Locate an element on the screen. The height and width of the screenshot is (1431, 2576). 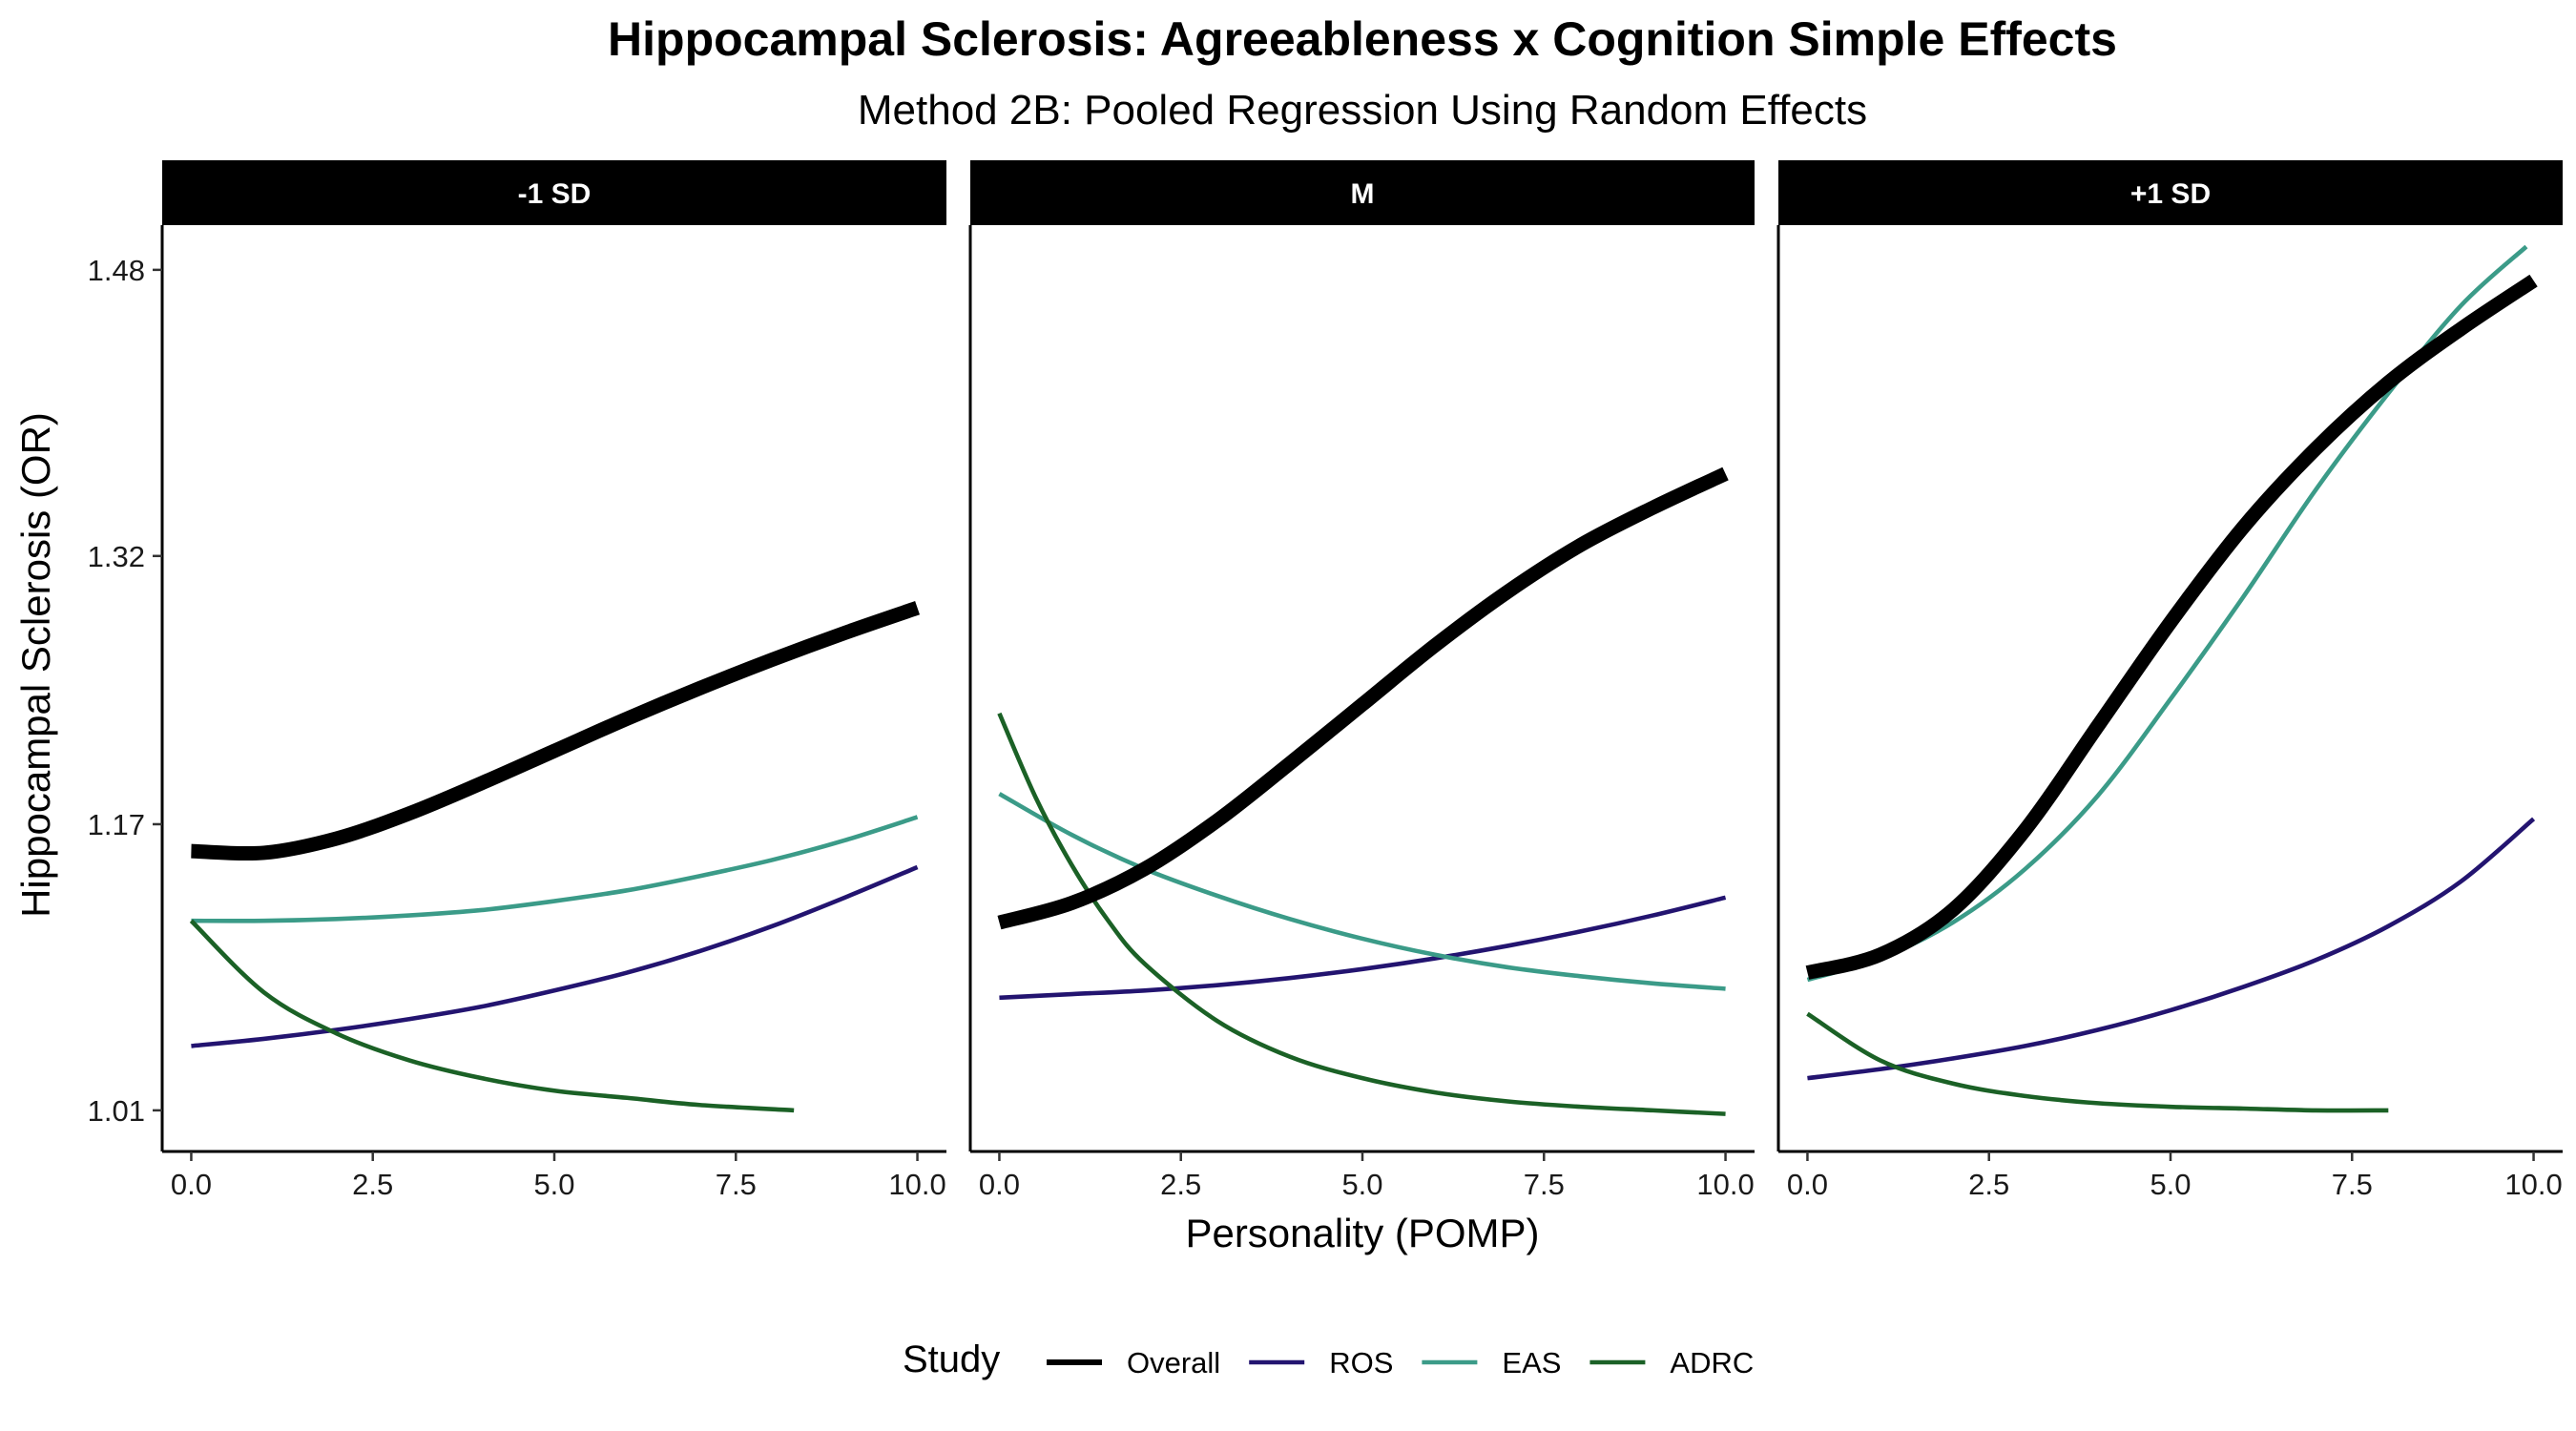
x-axis-title: Personality (POMP) is located at coordinates (1362, 1233).